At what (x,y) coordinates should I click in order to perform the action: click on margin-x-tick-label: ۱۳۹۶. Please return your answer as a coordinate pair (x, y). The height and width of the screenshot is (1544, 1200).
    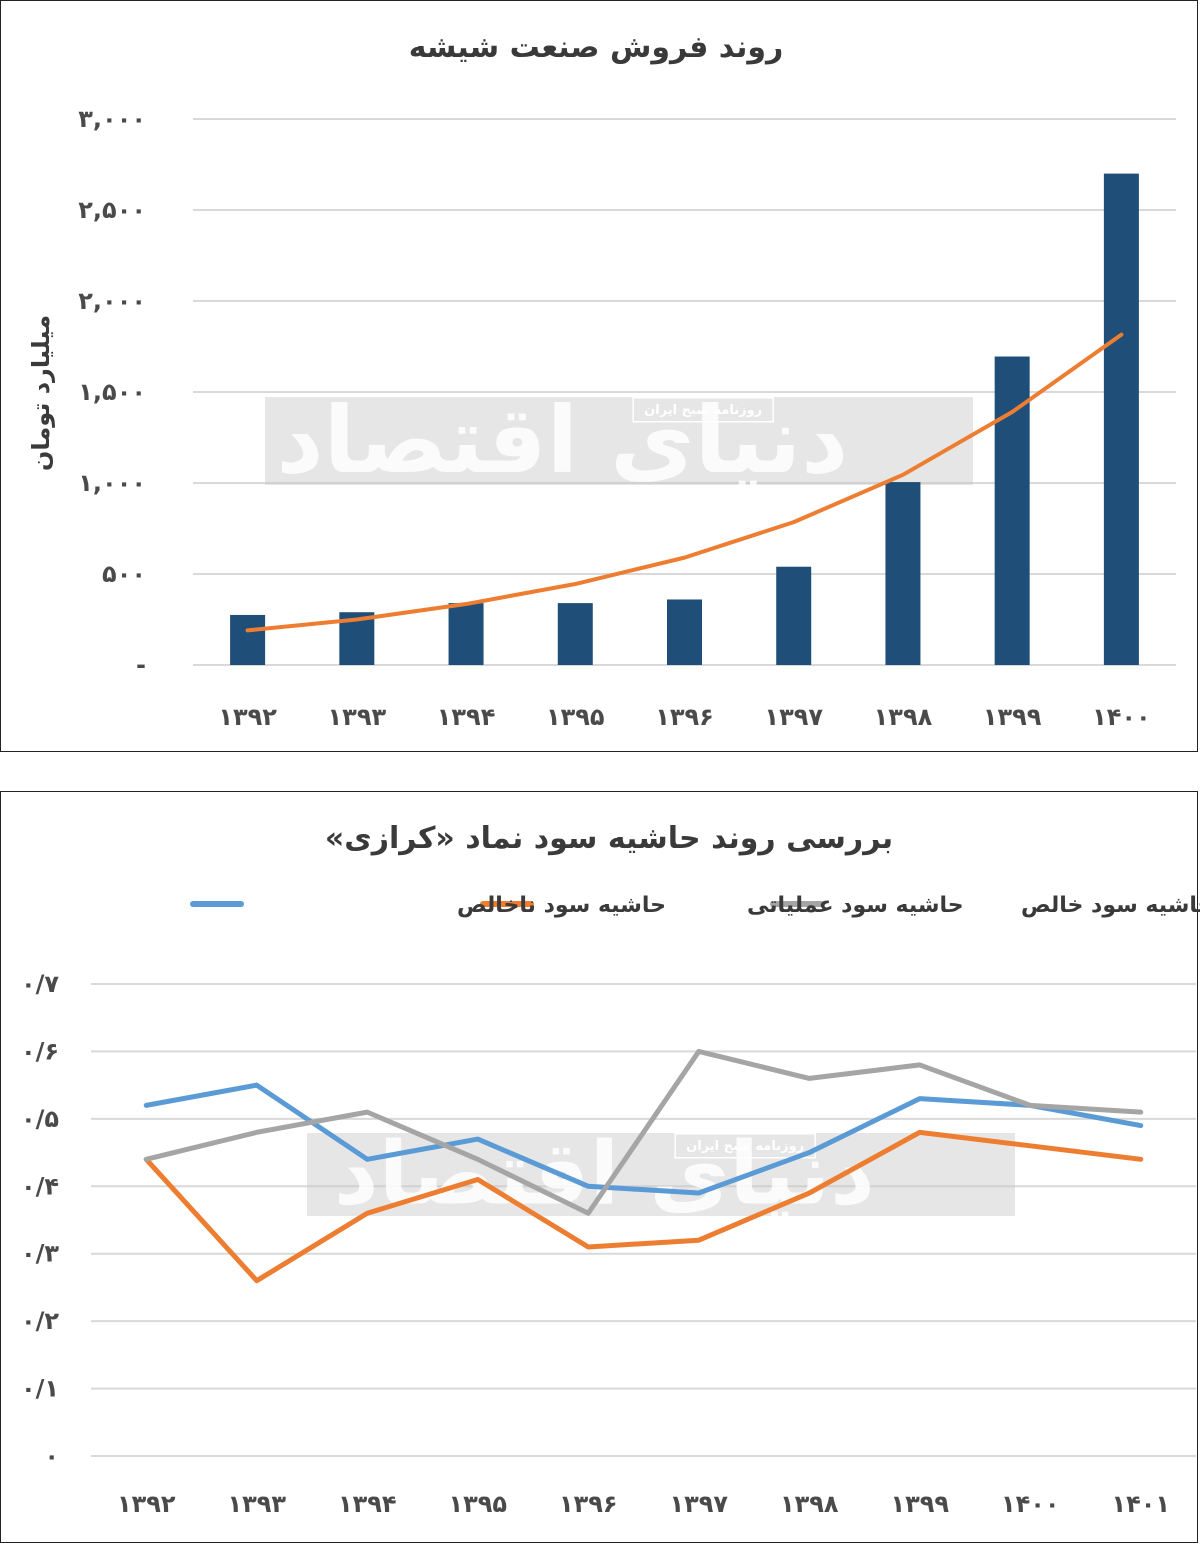
    Looking at the image, I should click on (588, 1504).